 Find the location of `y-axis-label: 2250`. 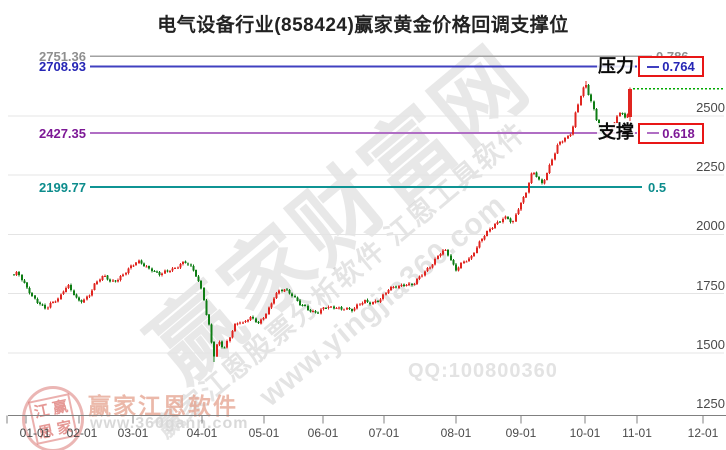

y-axis-label: 2250 is located at coordinates (710, 167).